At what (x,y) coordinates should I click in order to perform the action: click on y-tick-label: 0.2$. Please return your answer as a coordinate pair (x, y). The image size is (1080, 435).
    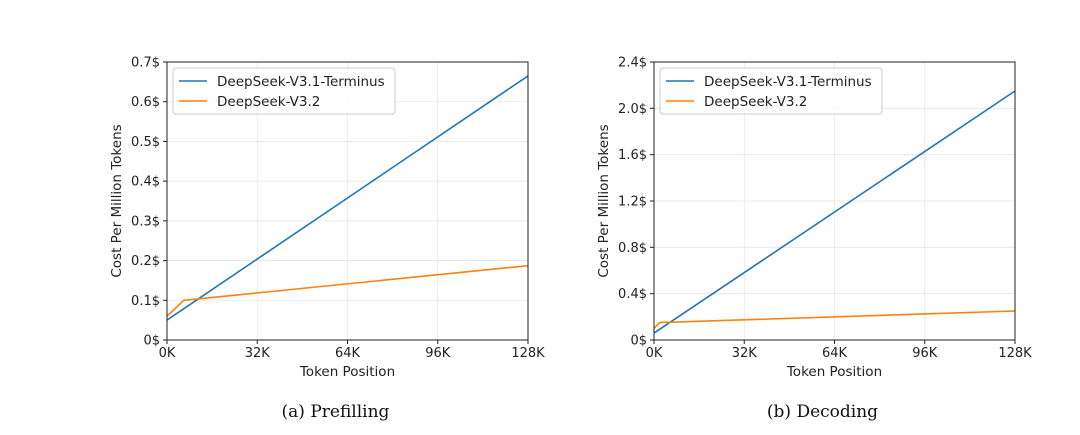
    Looking at the image, I should click on (145, 261).